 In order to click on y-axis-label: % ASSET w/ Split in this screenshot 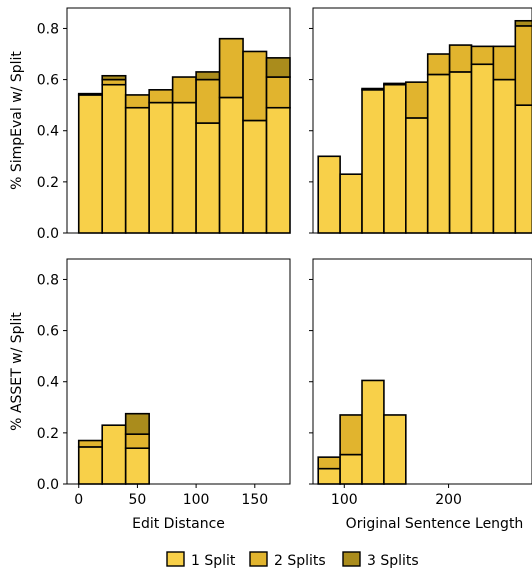, I will do `click(17, 371)`.